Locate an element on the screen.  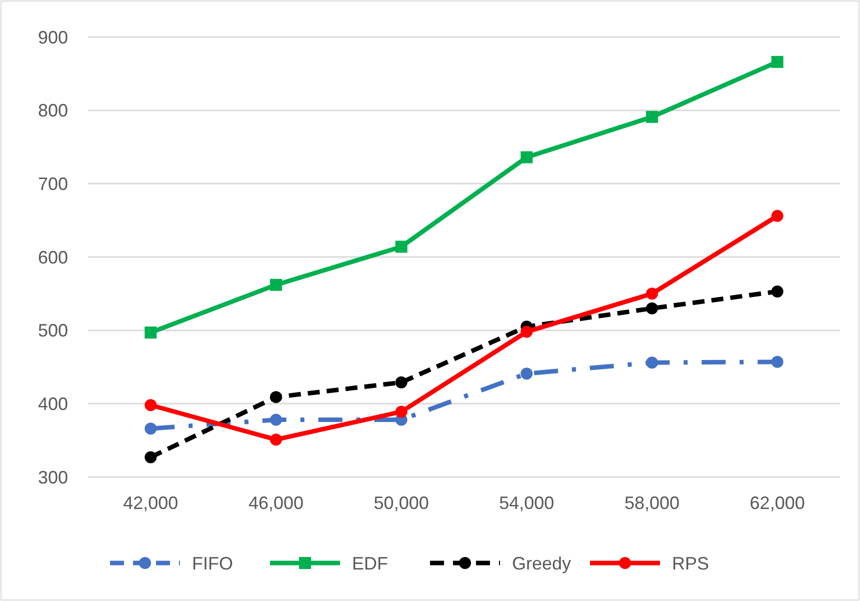
y-tick-label: 300 is located at coordinates (53, 477).